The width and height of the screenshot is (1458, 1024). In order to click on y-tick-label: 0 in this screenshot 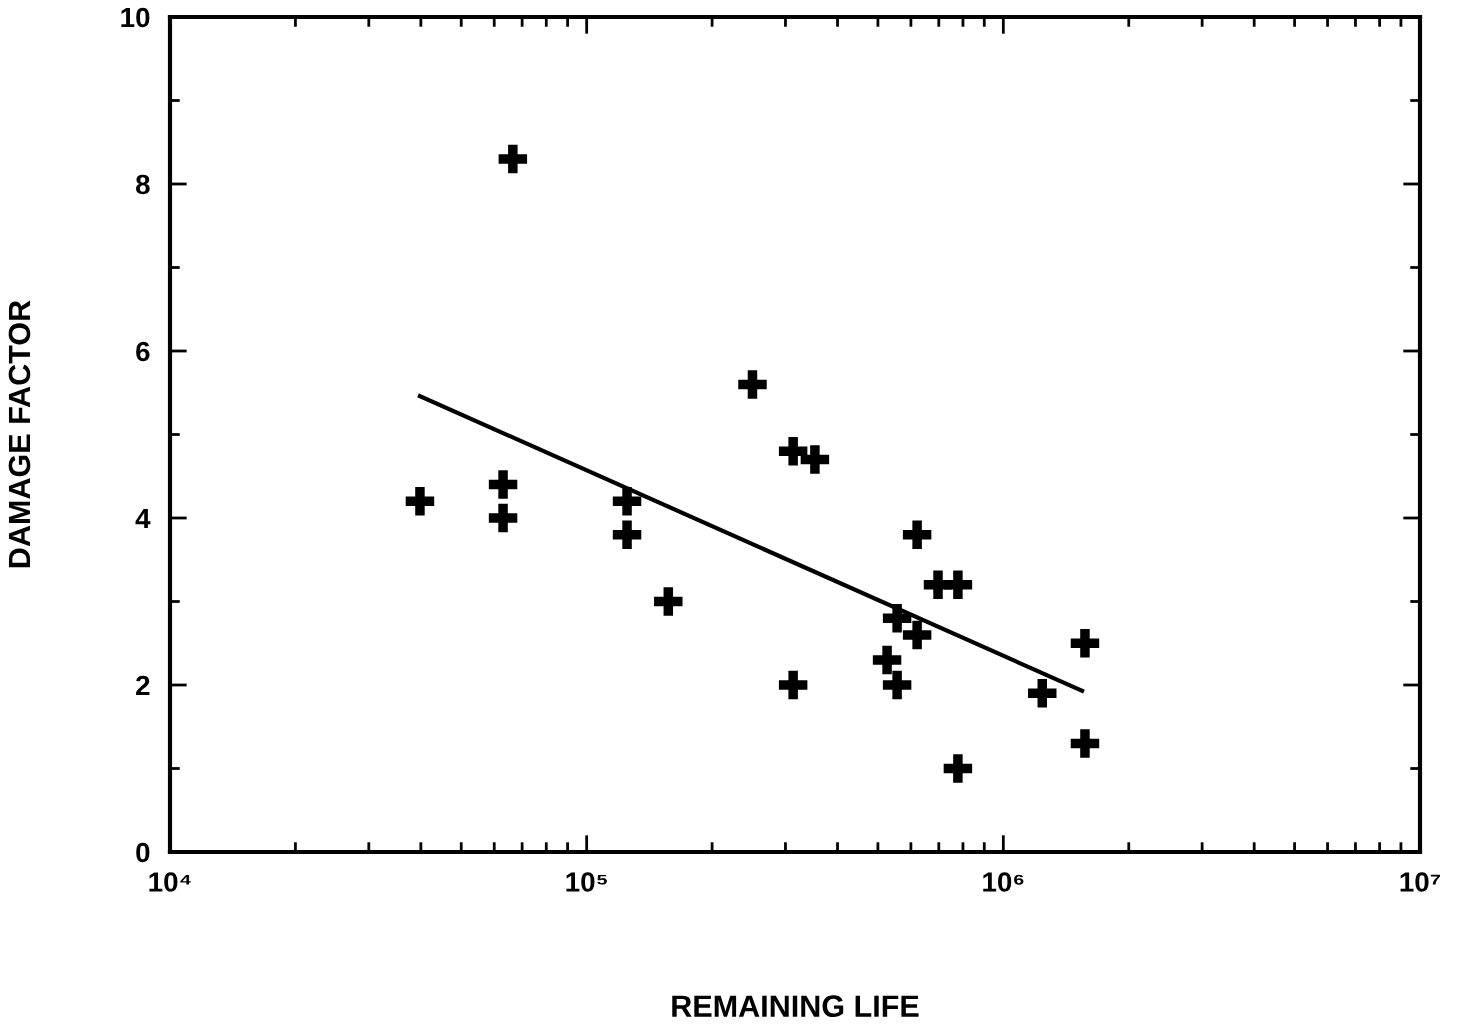, I will do `click(143, 852)`.